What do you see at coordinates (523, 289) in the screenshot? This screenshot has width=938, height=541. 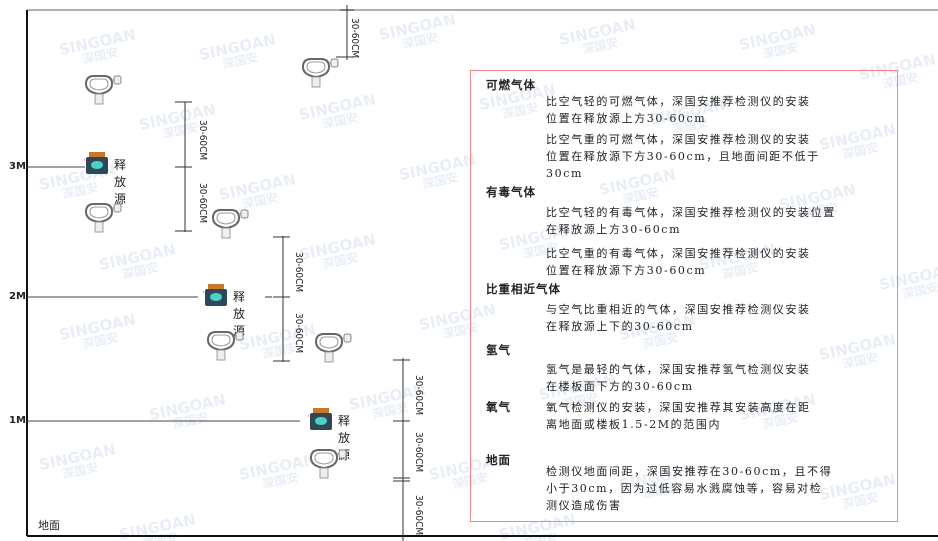 I see `section-title: 比重相近气体` at bounding box center [523, 289].